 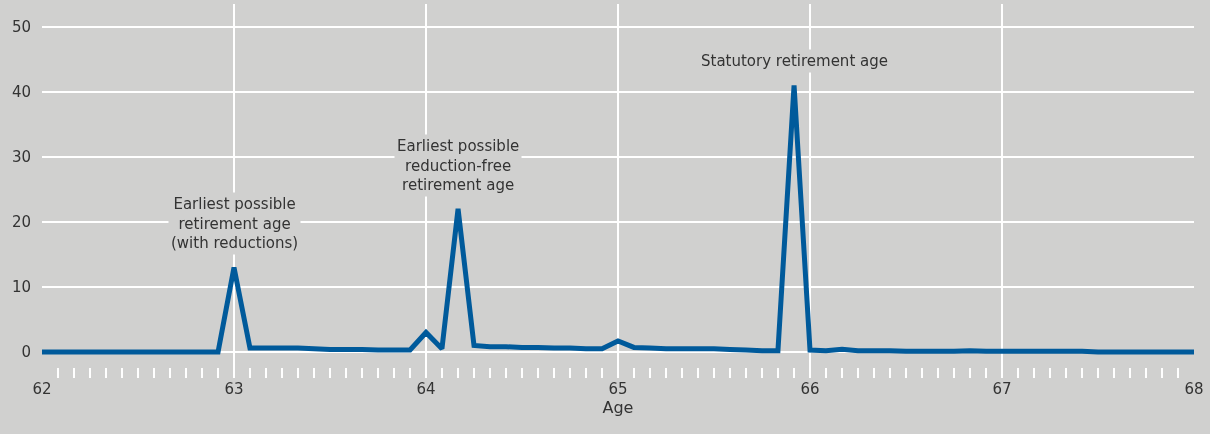 What do you see at coordinates (618, 389) in the screenshot?
I see `x-tick-label: 65` at bounding box center [618, 389].